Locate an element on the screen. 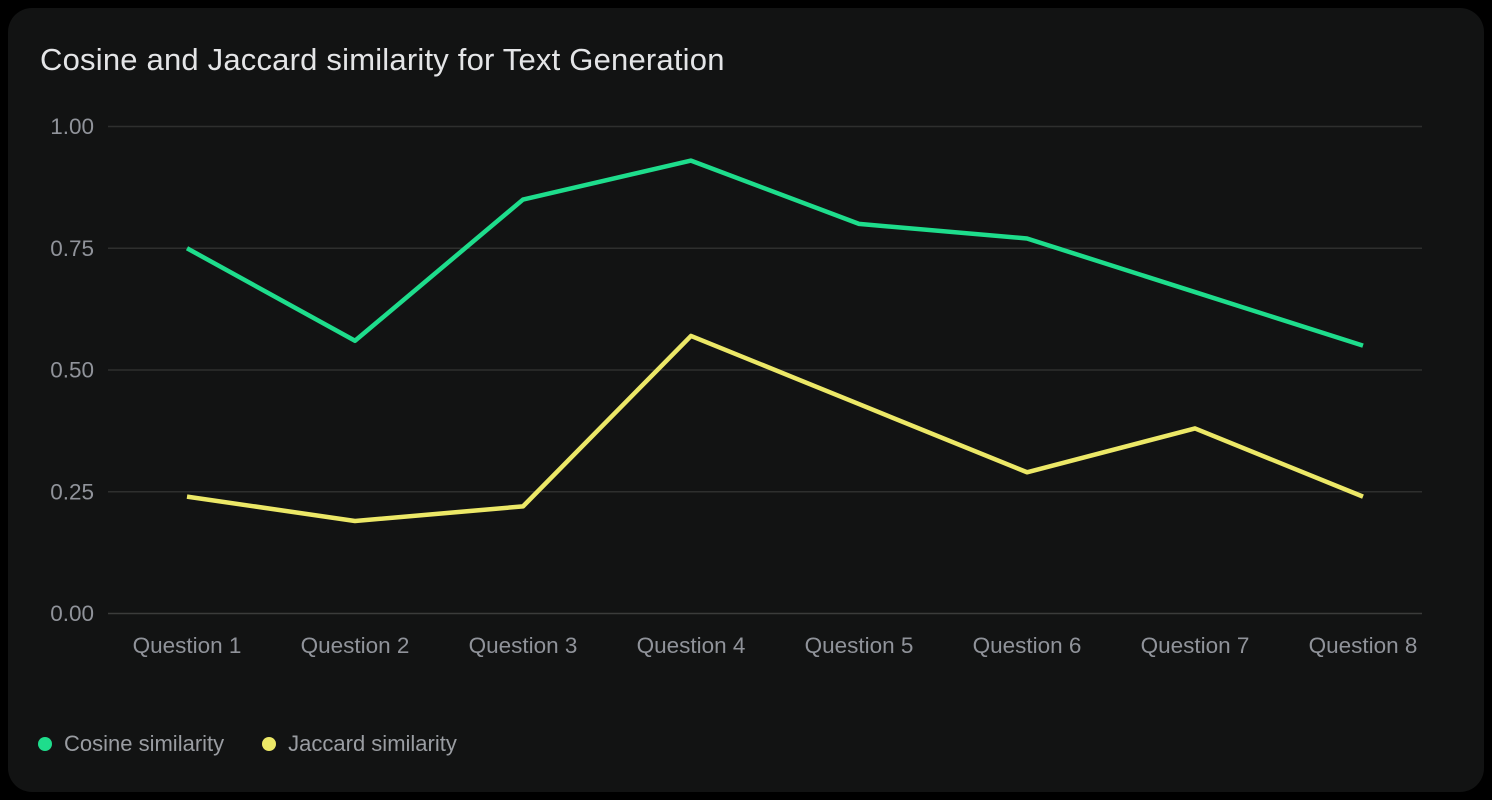 This screenshot has width=1492, height=800. y-tick-label: 0.50 is located at coordinates (72, 370).